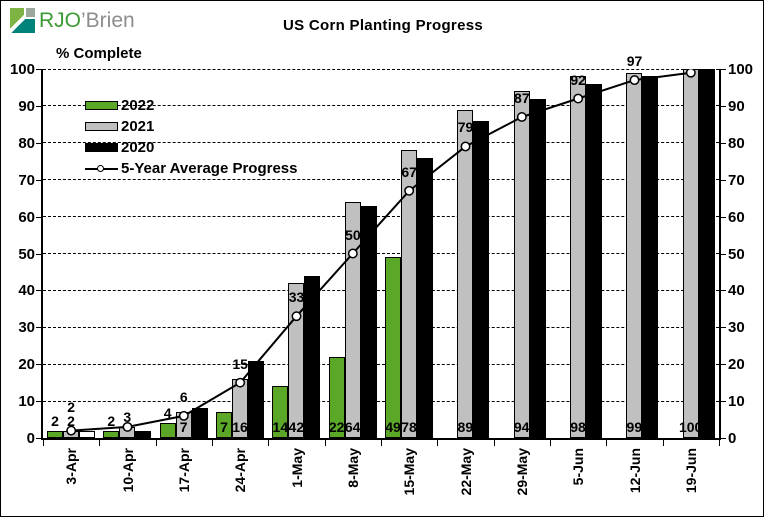 The width and height of the screenshot is (764, 517). What do you see at coordinates (127, 432) in the screenshot?
I see `bar-2021-10-Apr` at bounding box center [127, 432].